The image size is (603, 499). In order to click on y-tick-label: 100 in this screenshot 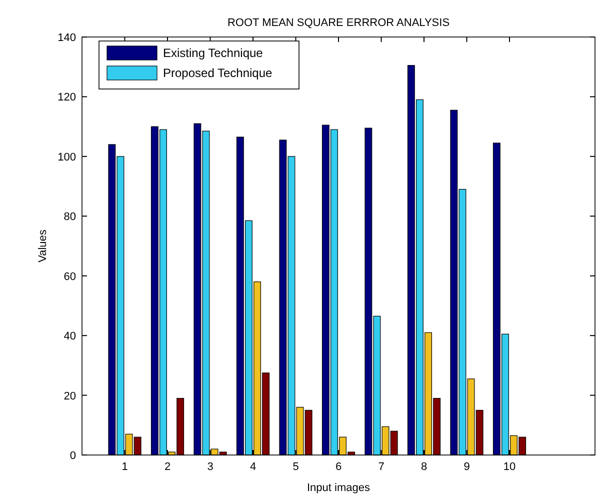, I will do `click(67, 157)`.